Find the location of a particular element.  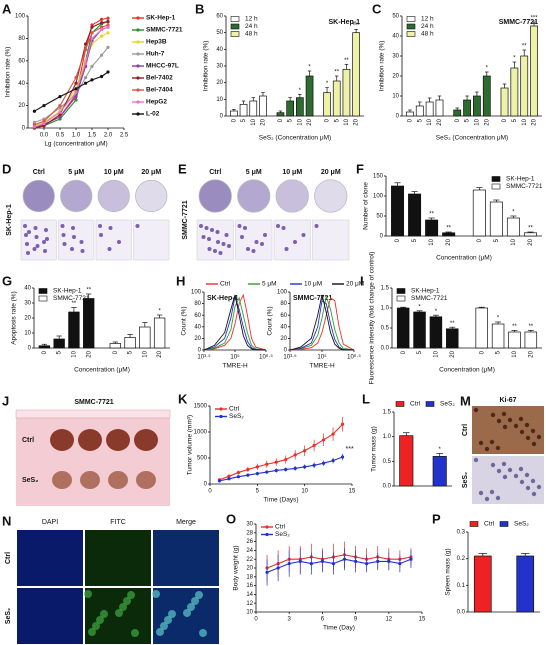

plot-title: SMMC-7721 is located at coordinates (518, 22).